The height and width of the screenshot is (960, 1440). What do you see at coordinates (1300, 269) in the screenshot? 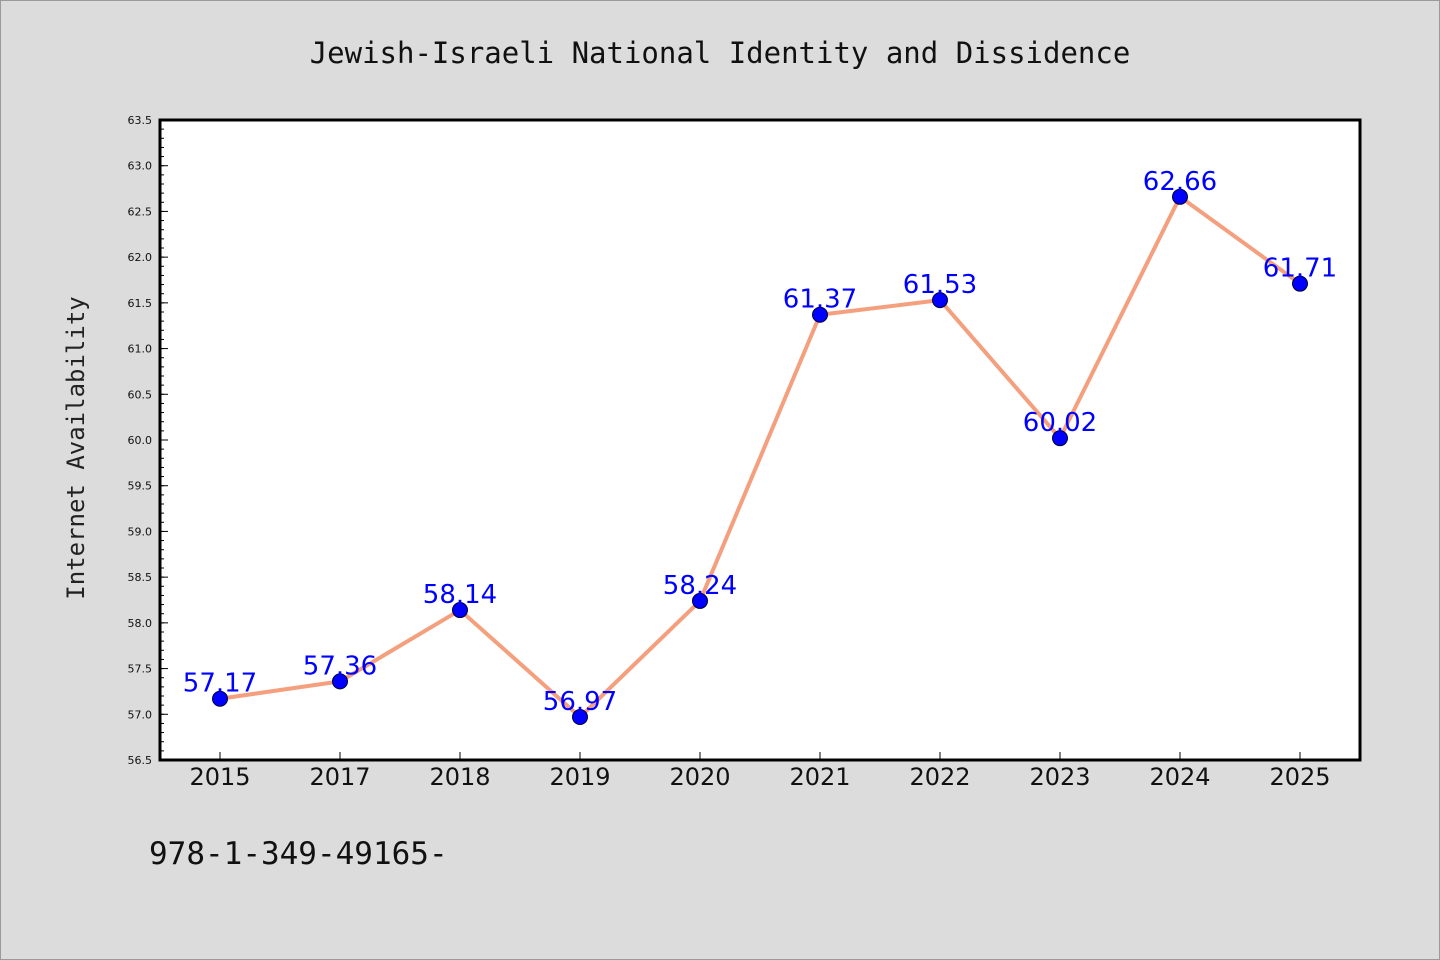
I see `data-point-label: 61.71` at bounding box center [1300, 269].